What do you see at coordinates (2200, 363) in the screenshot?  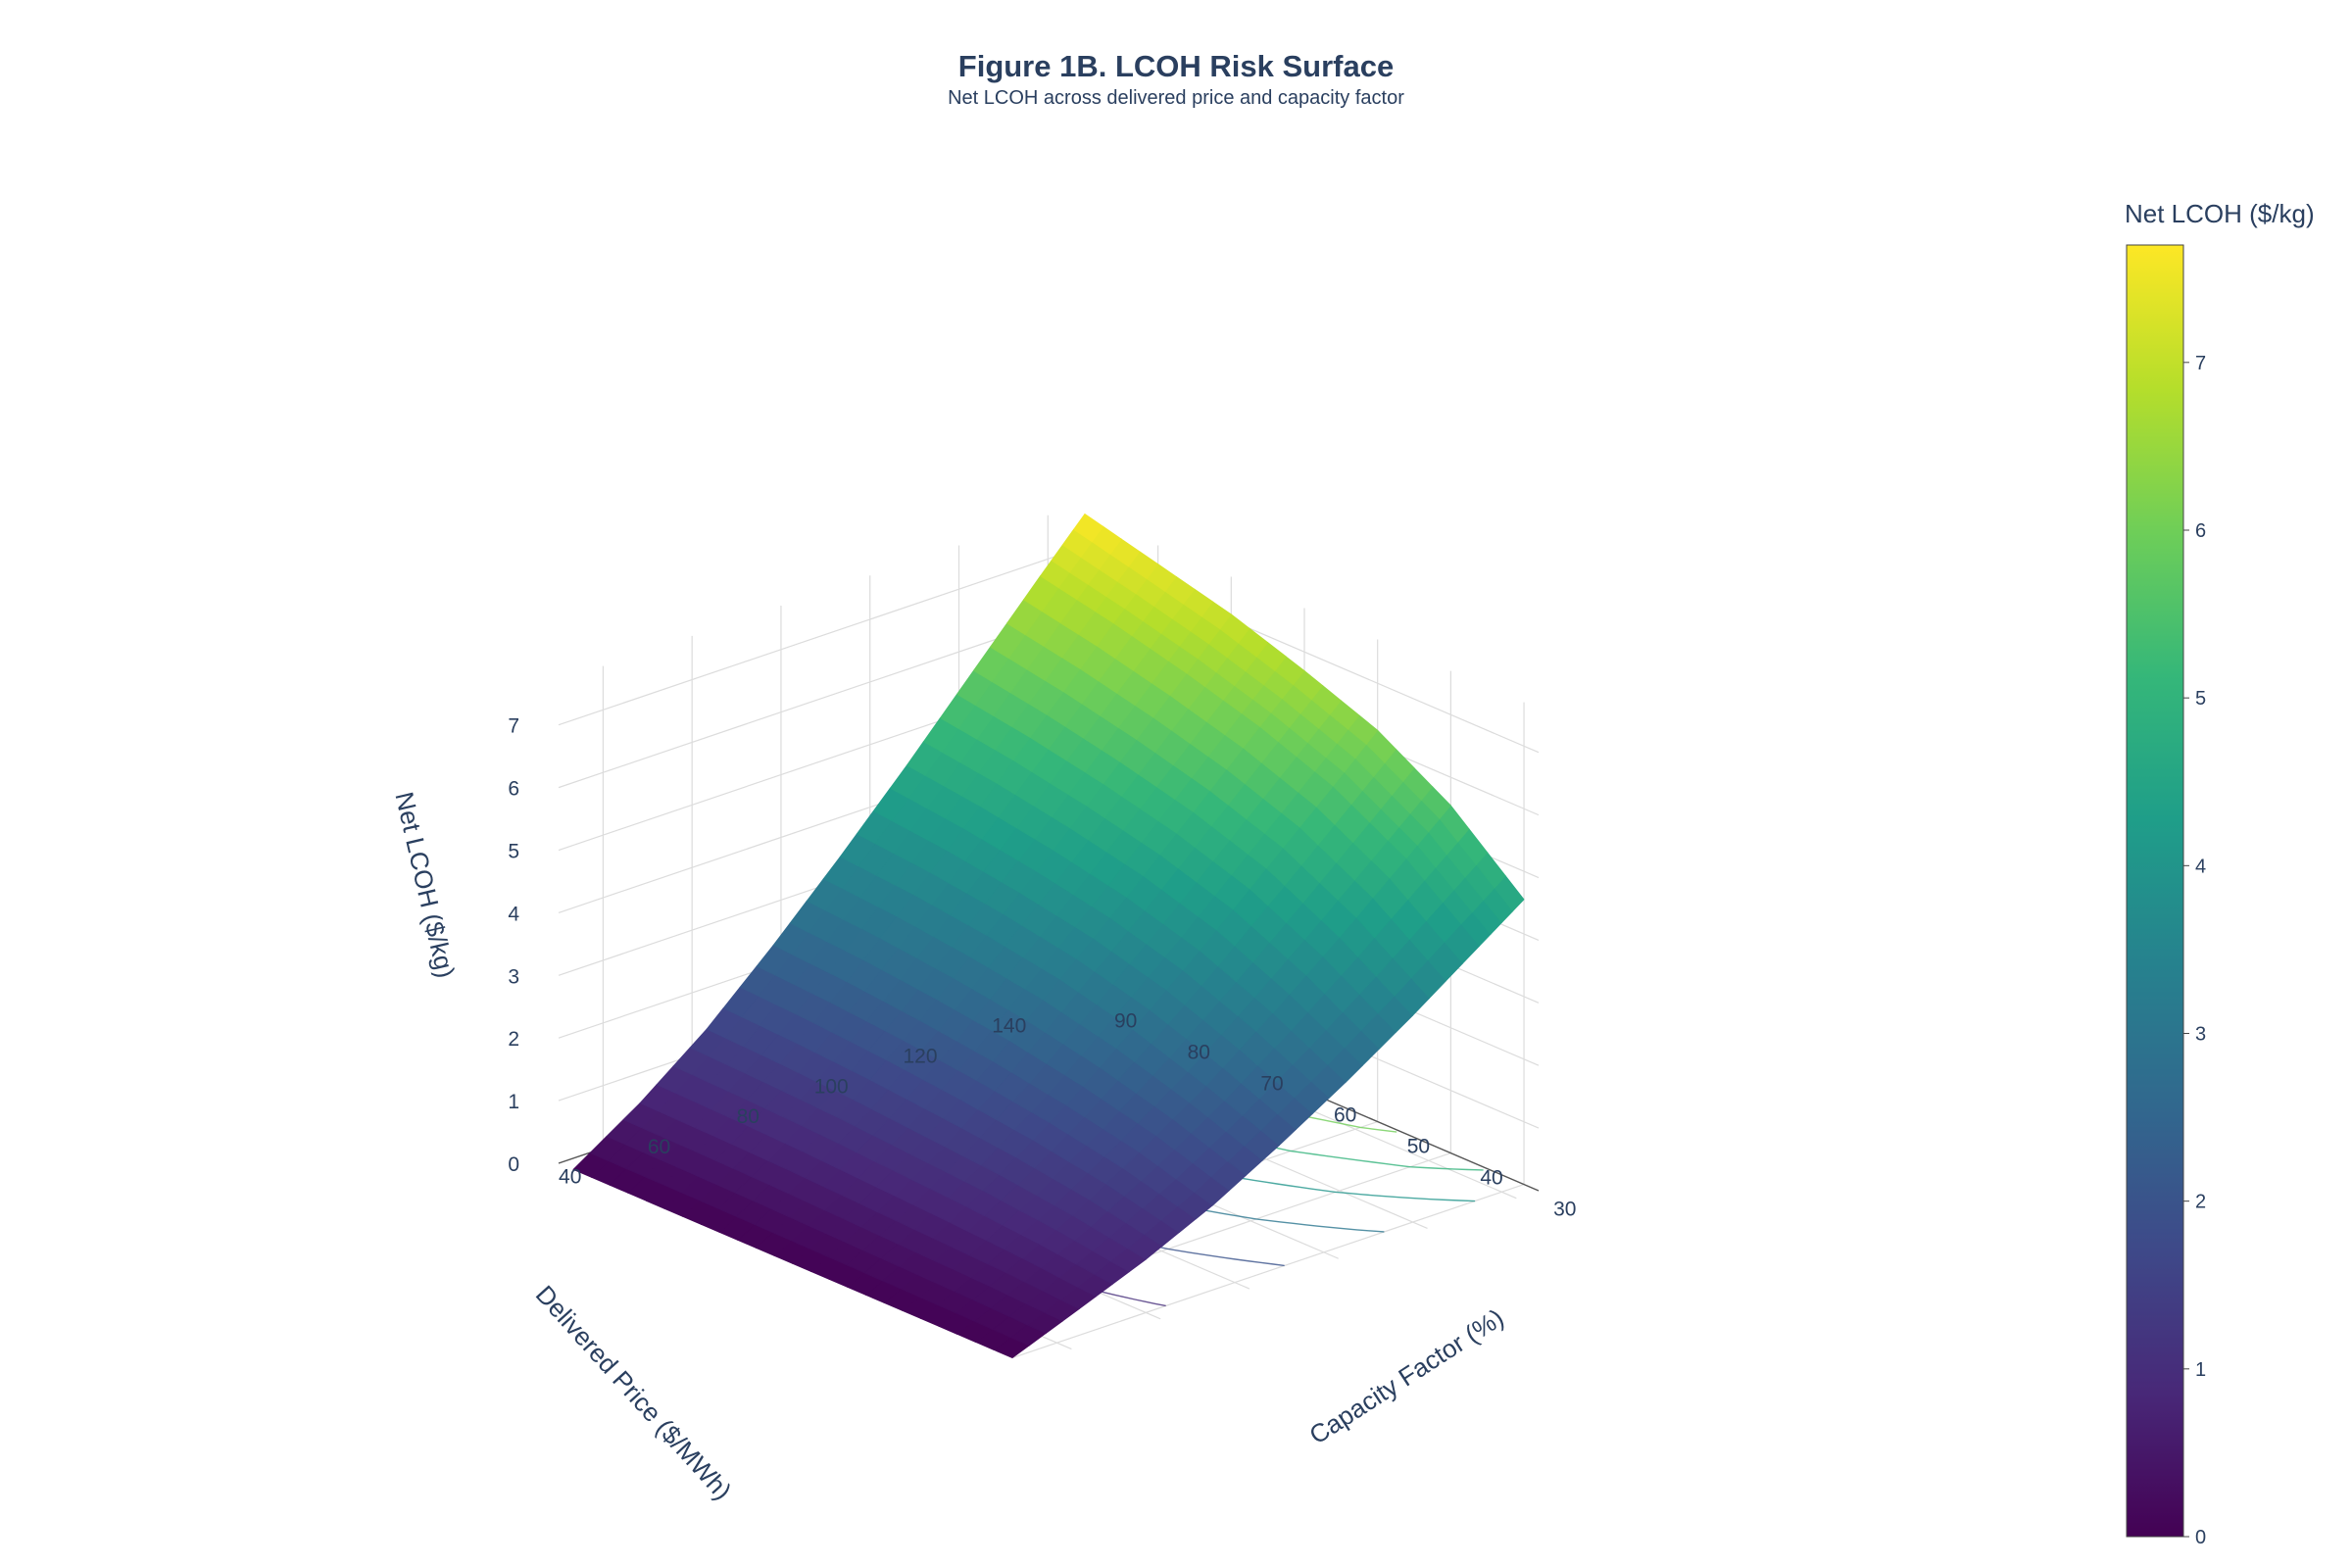 I see `colorbar-tick-label: 7` at bounding box center [2200, 363].